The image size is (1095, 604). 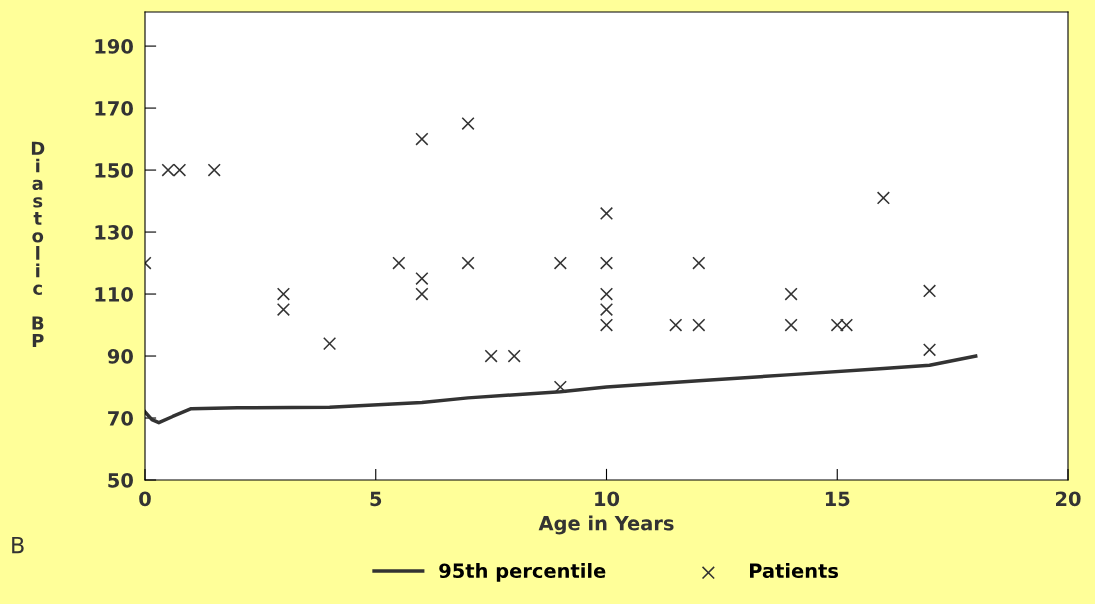 What do you see at coordinates (114, 294) in the screenshot?
I see `y-tick-label: 110` at bounding box center [114, 294].